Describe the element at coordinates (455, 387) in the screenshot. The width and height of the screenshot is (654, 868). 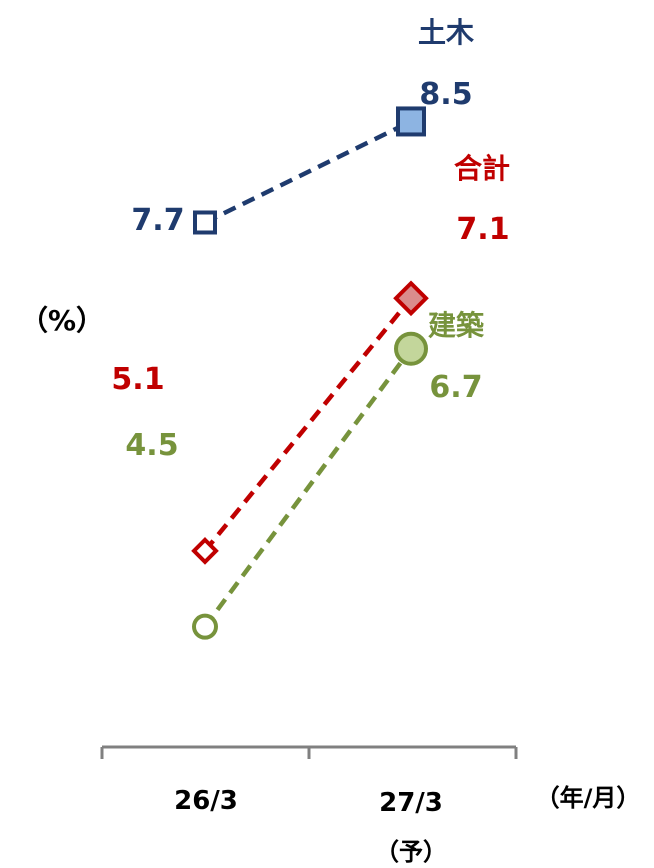
I see `data-label-kenchiku-27-3: 6.7` at that location.